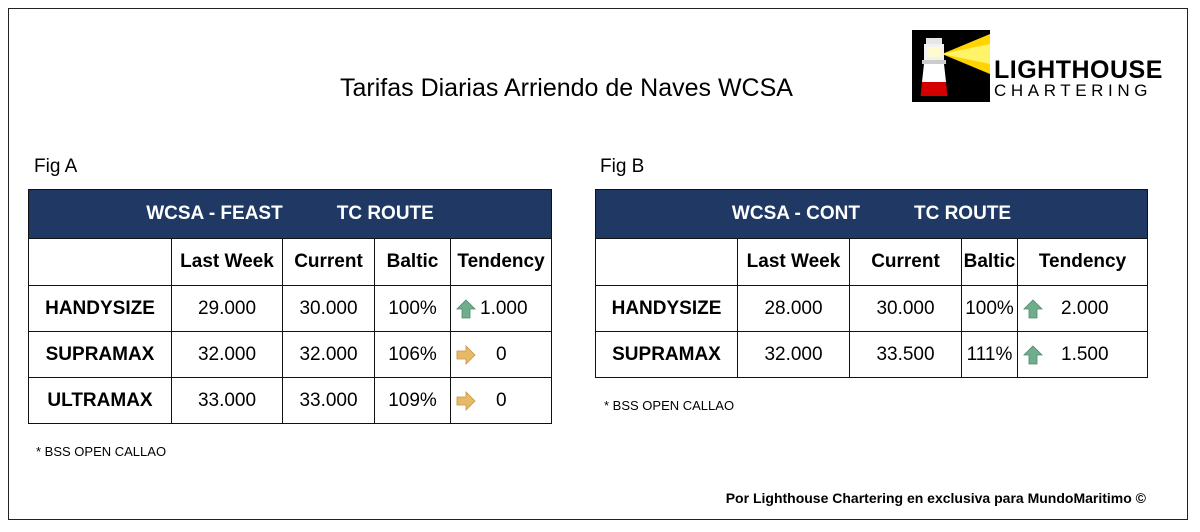 This screenshot has height=532, width=1200. What do you see at coordinates (566, 88) in the screenshot?
I see `page-title: Tarifas Diarias Arriendo de Naves WCSA` at bounding box center [566, 88].